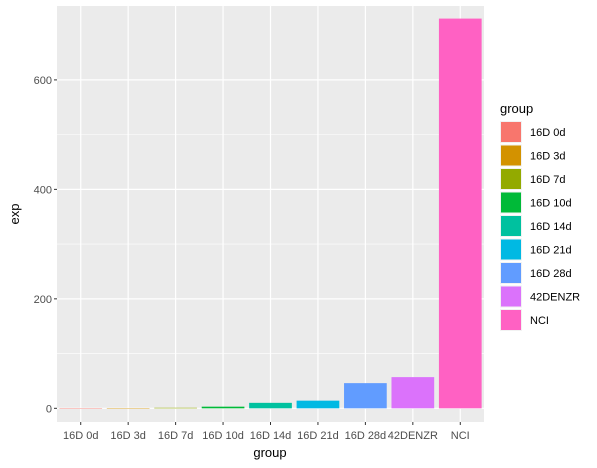 This screenshot has width=597, height=468. Describe the element at coordinates (175, 436) in the screenshot. I see `x-tick-label: 16D 7d` at that location.